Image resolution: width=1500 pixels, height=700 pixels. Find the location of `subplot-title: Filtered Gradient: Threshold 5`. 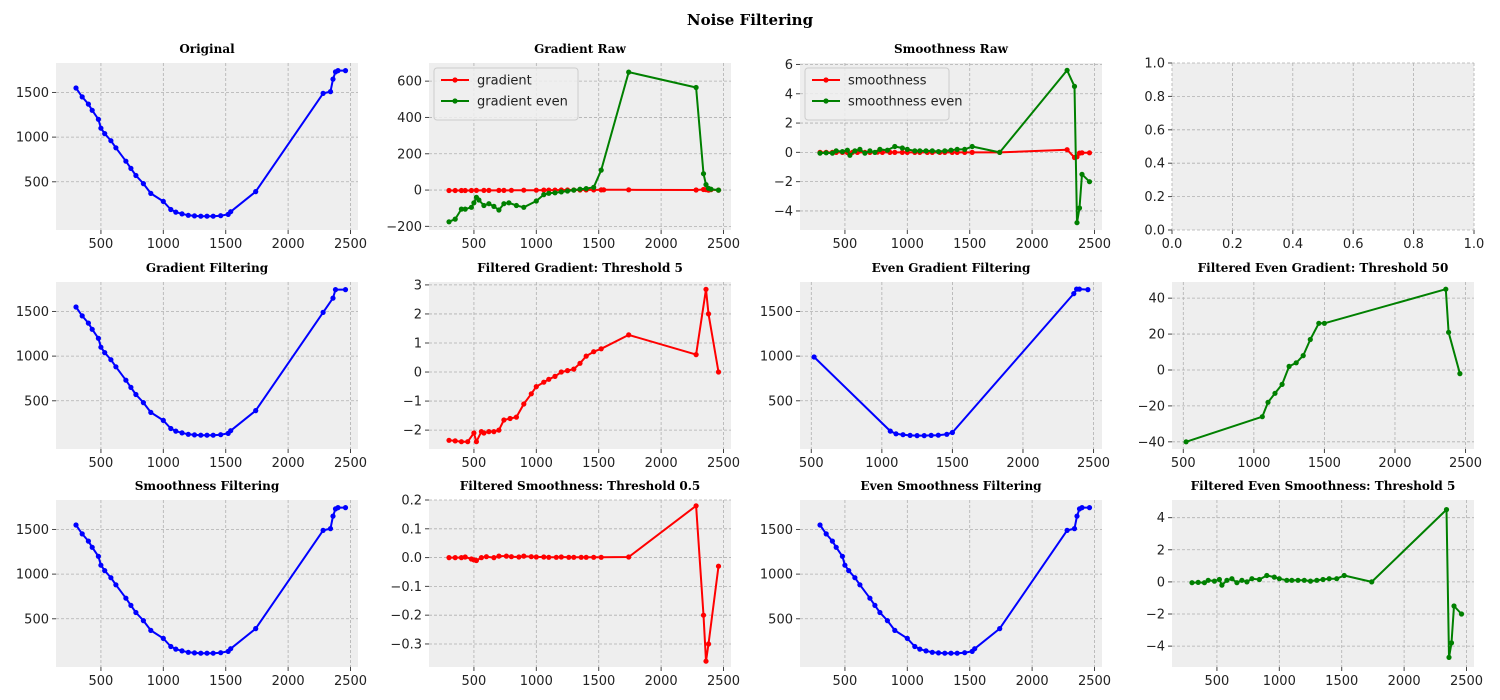

subplot-title: Filtered Gradient: Threshold 5 is located at coordinates (580, 268).